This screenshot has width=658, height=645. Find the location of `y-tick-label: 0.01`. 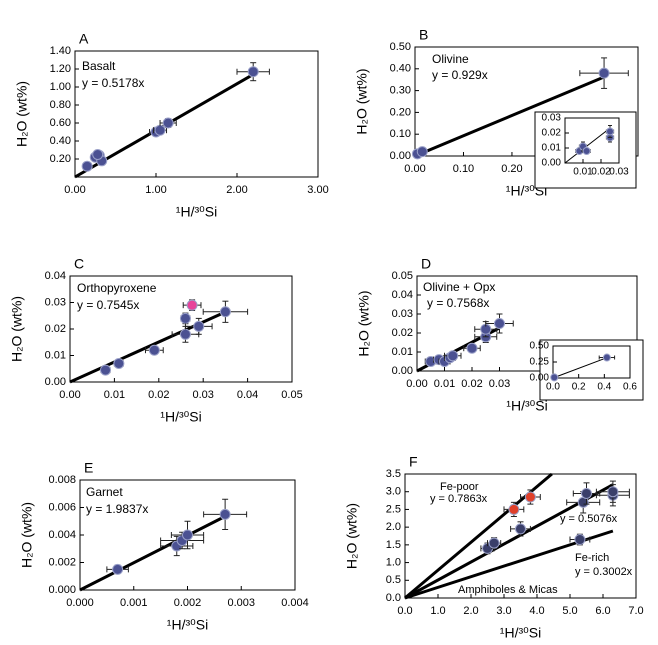

y-tick-label: 0.01 is located at coordinates (55, 355).